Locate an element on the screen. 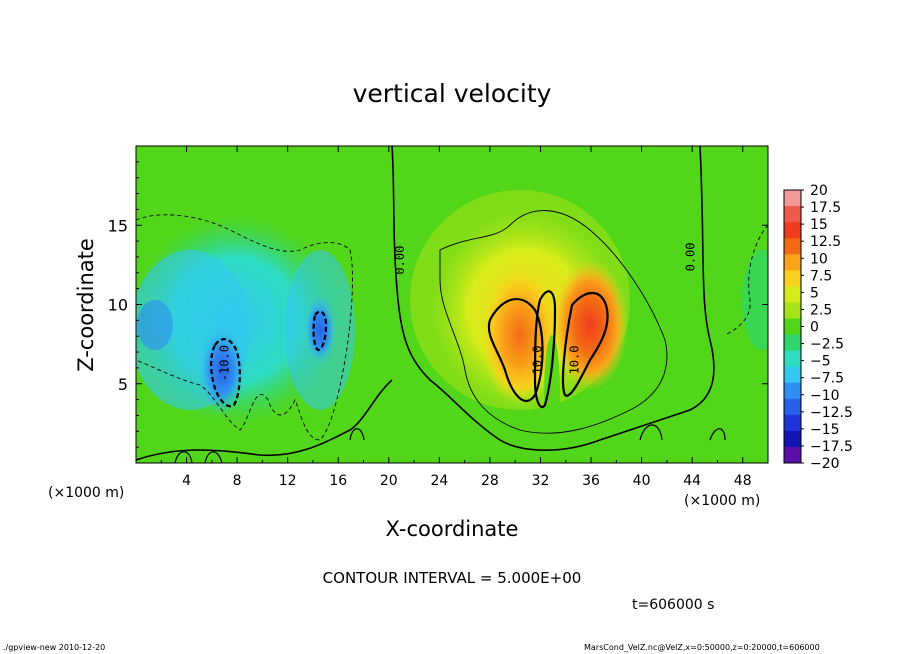 The image size is (904, 654). x-tick-label: 40 is located at coordinates (642, 481).